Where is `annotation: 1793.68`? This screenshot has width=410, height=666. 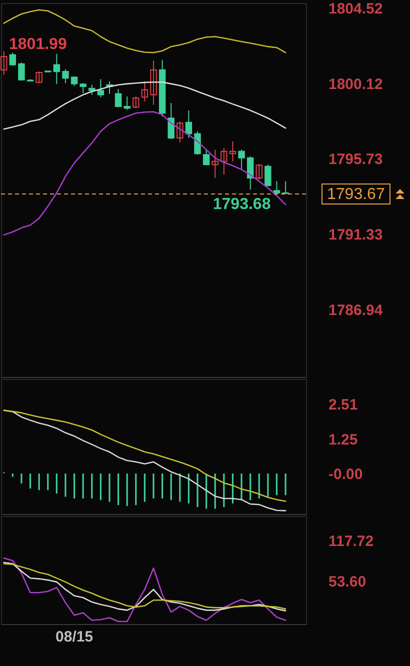
annotation: 1793.68 is located at coordinates (241, 204).